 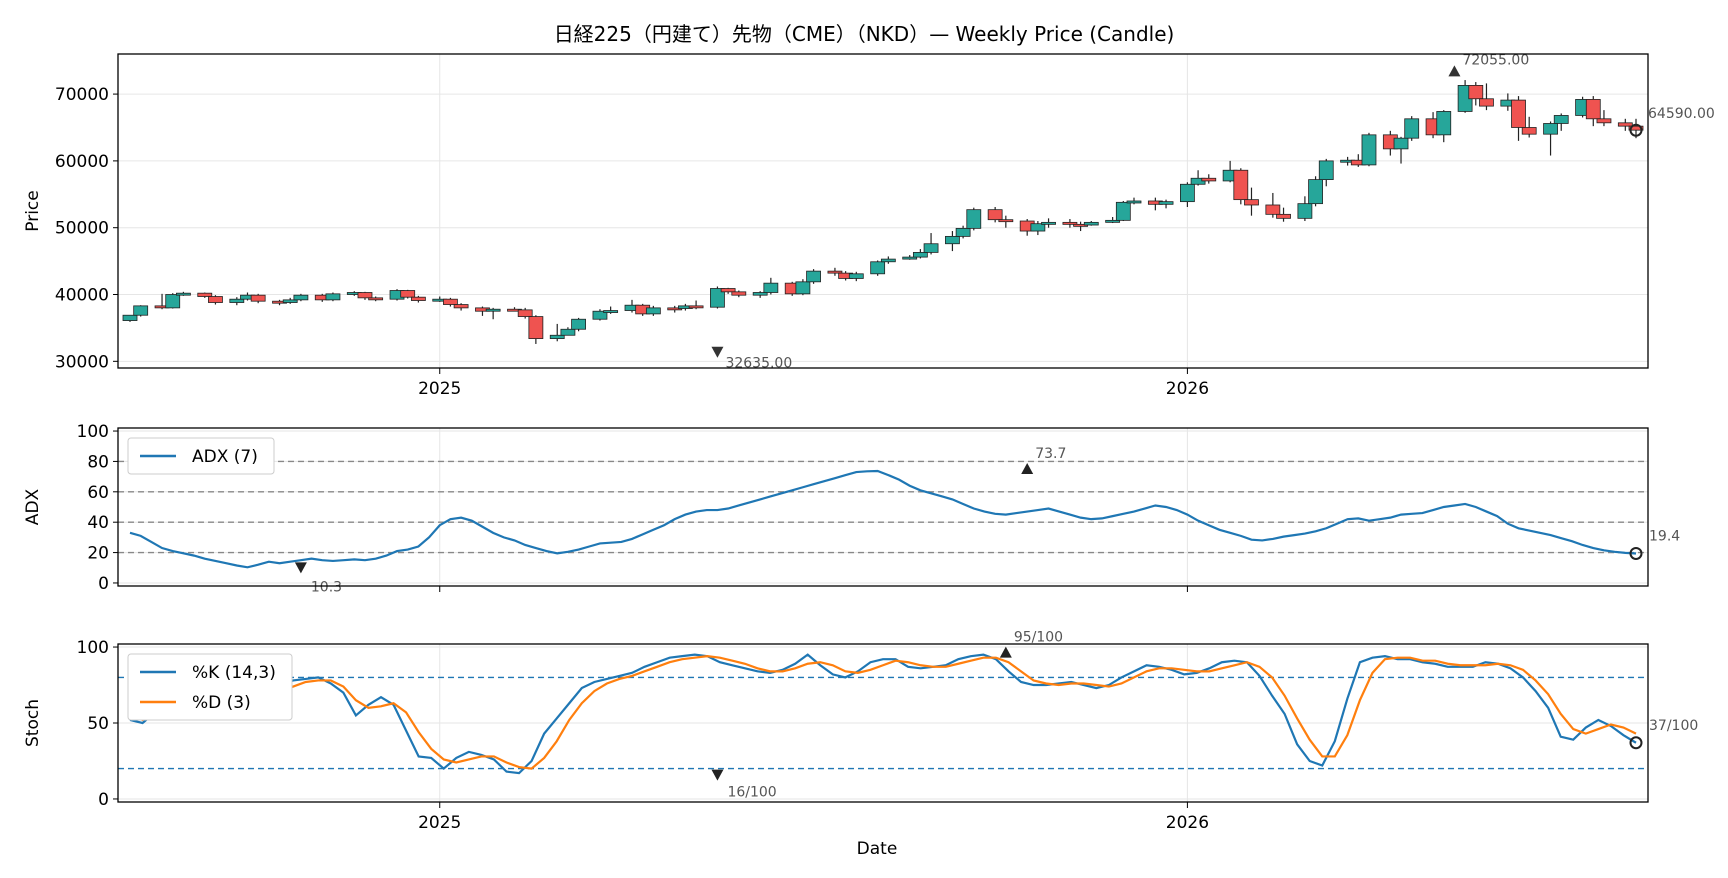 What do you see at coordinates (300, 568) in the screenshot?
I see `min-marker` at bounding box center [300, 568].